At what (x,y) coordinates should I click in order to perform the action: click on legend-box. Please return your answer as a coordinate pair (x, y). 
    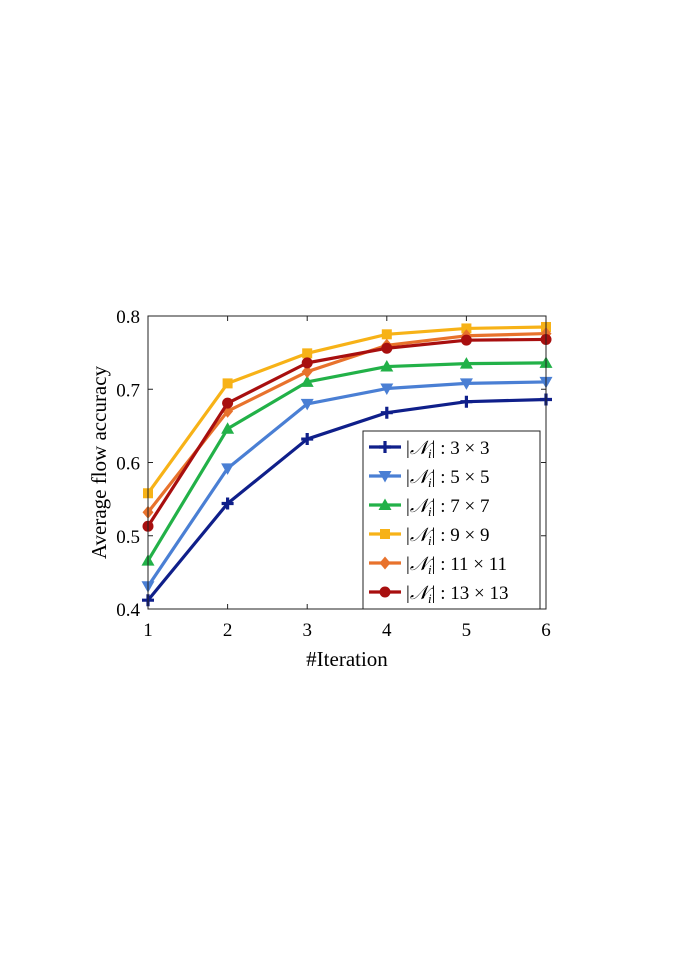
    Looking at the image, I should click on (451, 520).